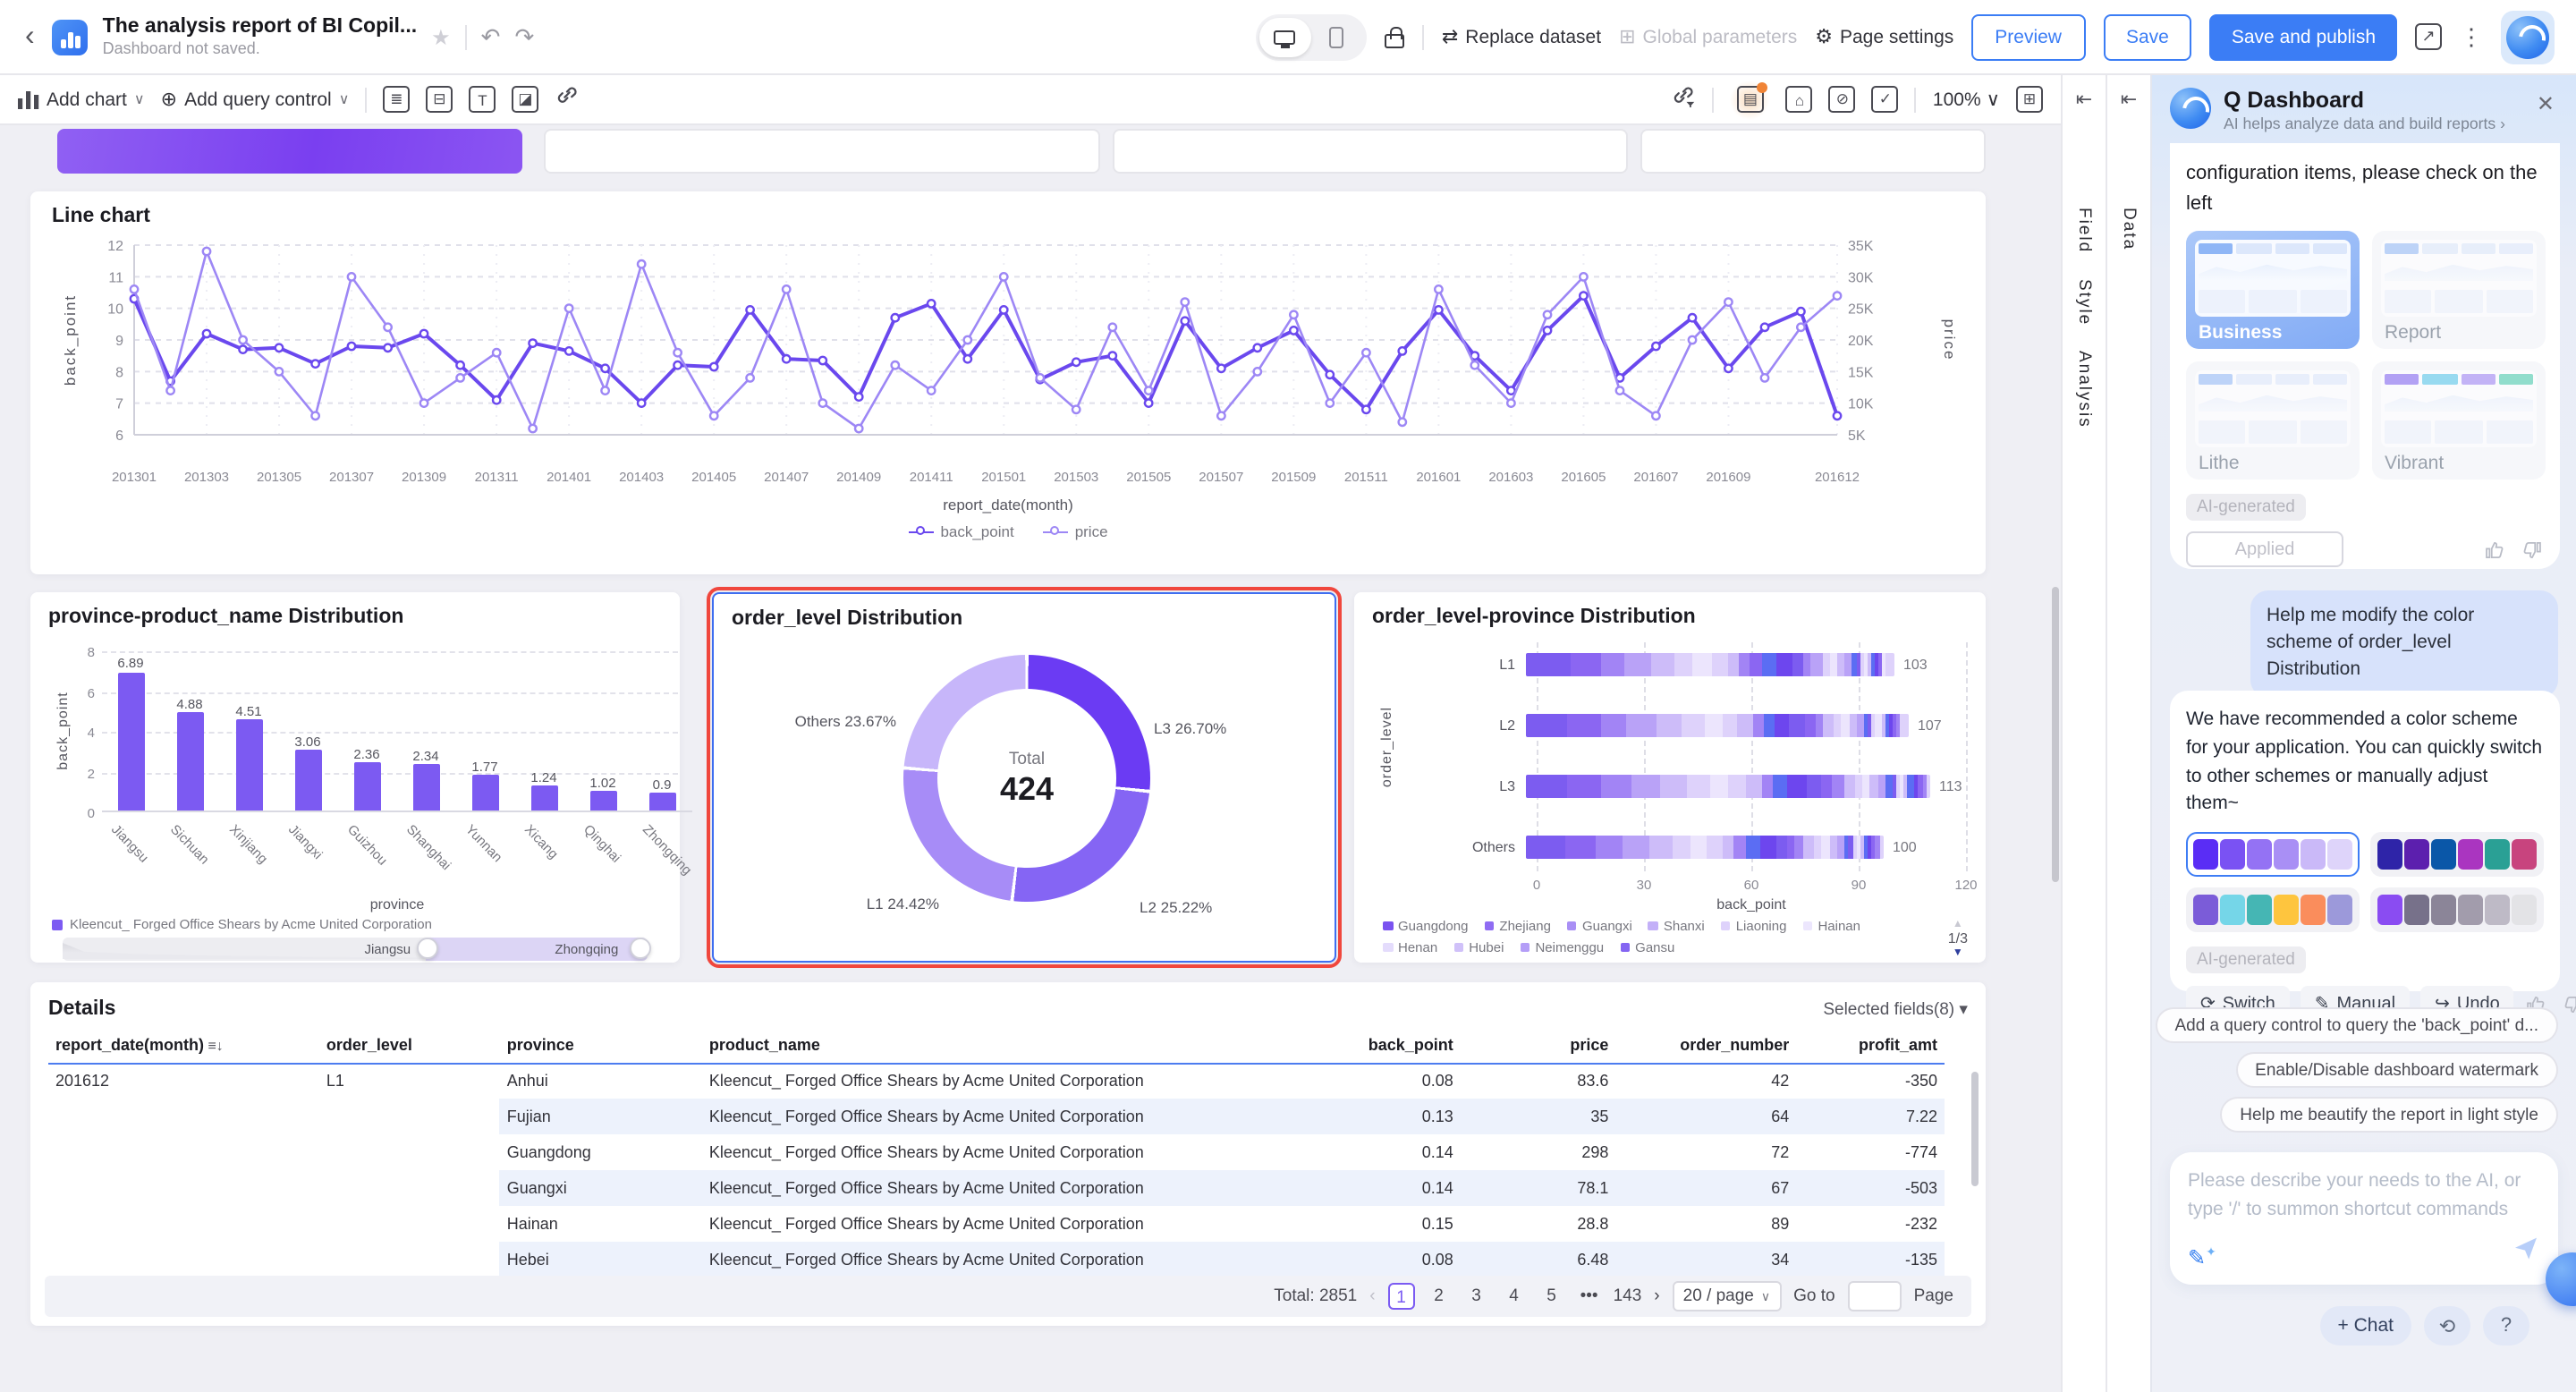  I want to click on new-chat-button: + Chat, so click(2365, 1325).